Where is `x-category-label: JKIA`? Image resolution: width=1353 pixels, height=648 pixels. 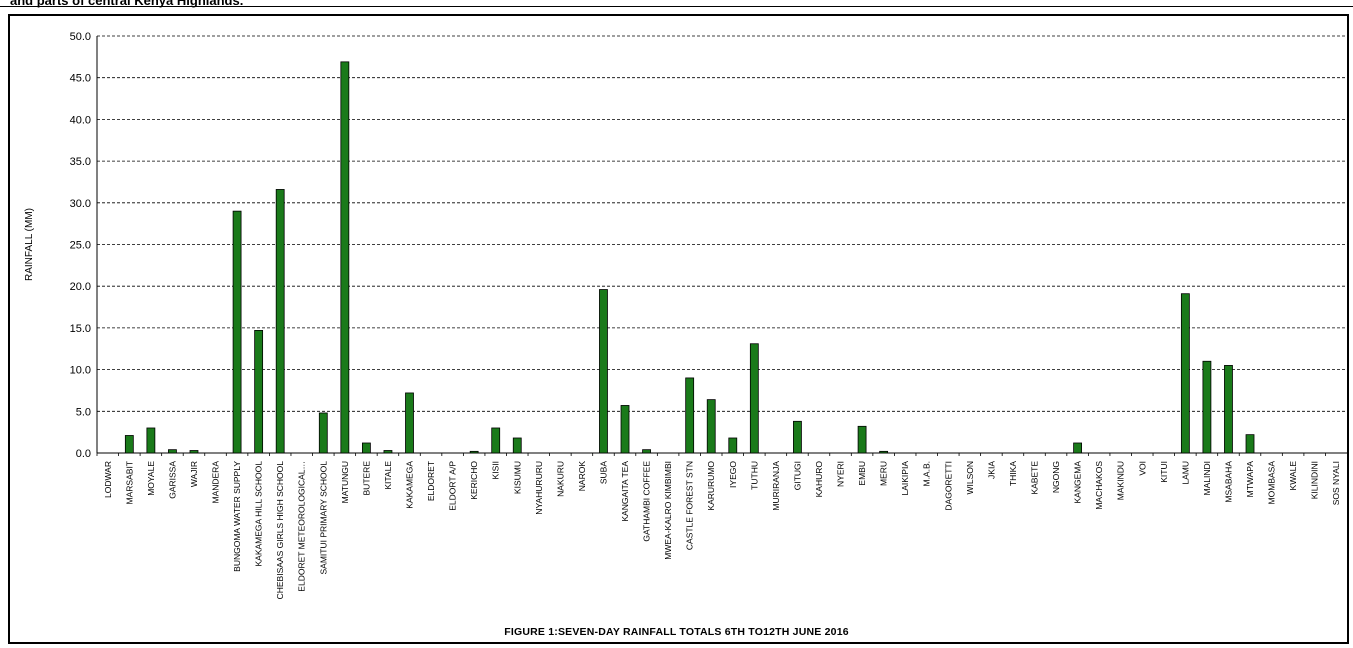 x-category-label: JKIA is located at coordinates (991, 470).